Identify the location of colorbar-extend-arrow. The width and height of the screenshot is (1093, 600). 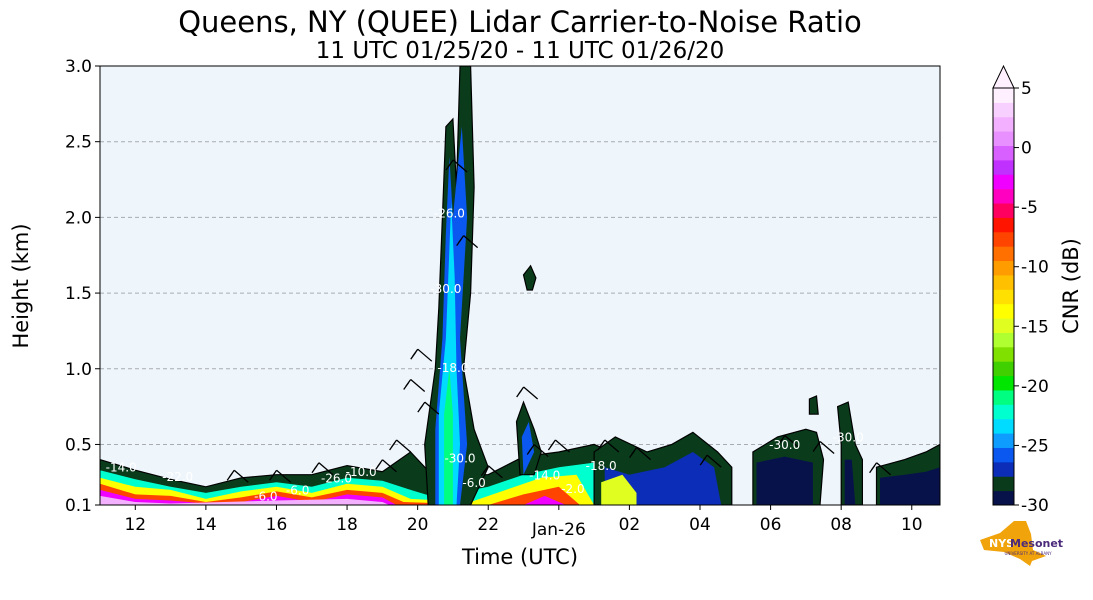
(1003, 76).